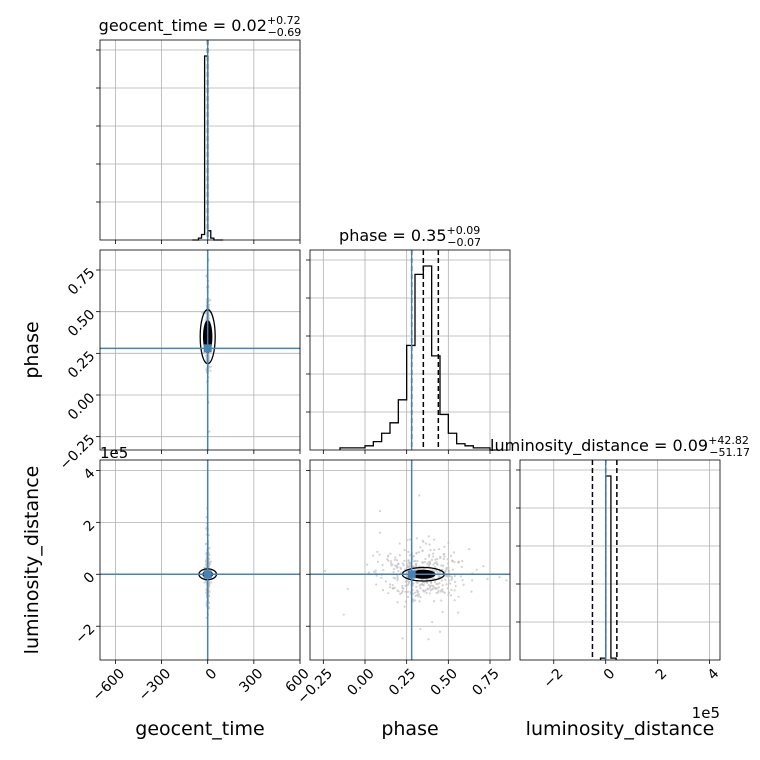 The width and height of the screenshot is (760, 760). I want to click on scatter-geocent_time-vs-luminosity_distance-frame, so click(200, 560).